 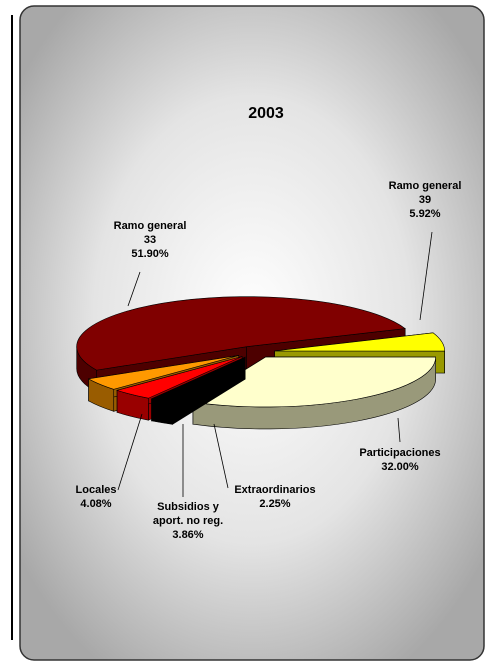 I want to click on label-line: Extraordinarios, so click(x=274, y=490).